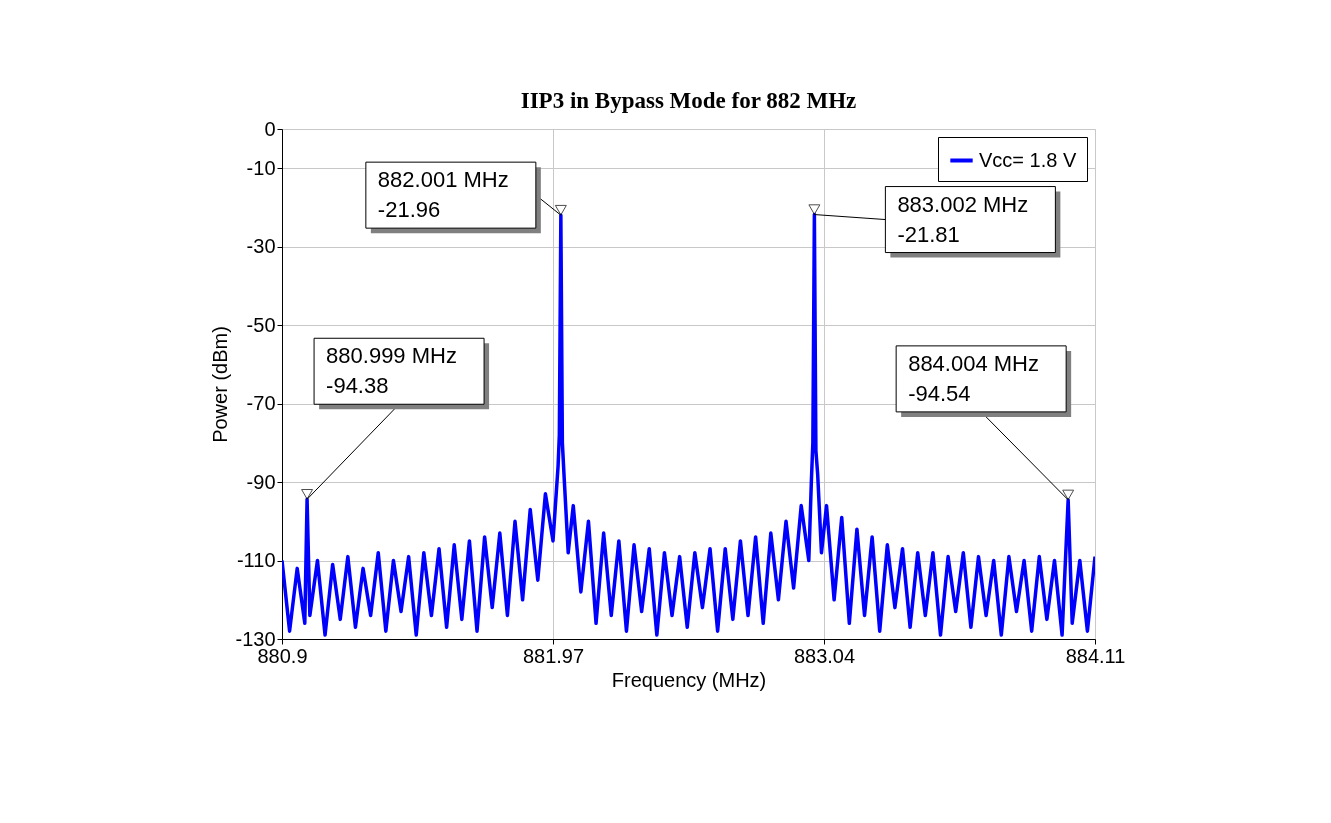 The width and height of the screenshot is (1331, 823). What do you see at coordinates (270, 128) in the screenshot?
I see `y-tick-label: 0` at bounding box center [270, 128].